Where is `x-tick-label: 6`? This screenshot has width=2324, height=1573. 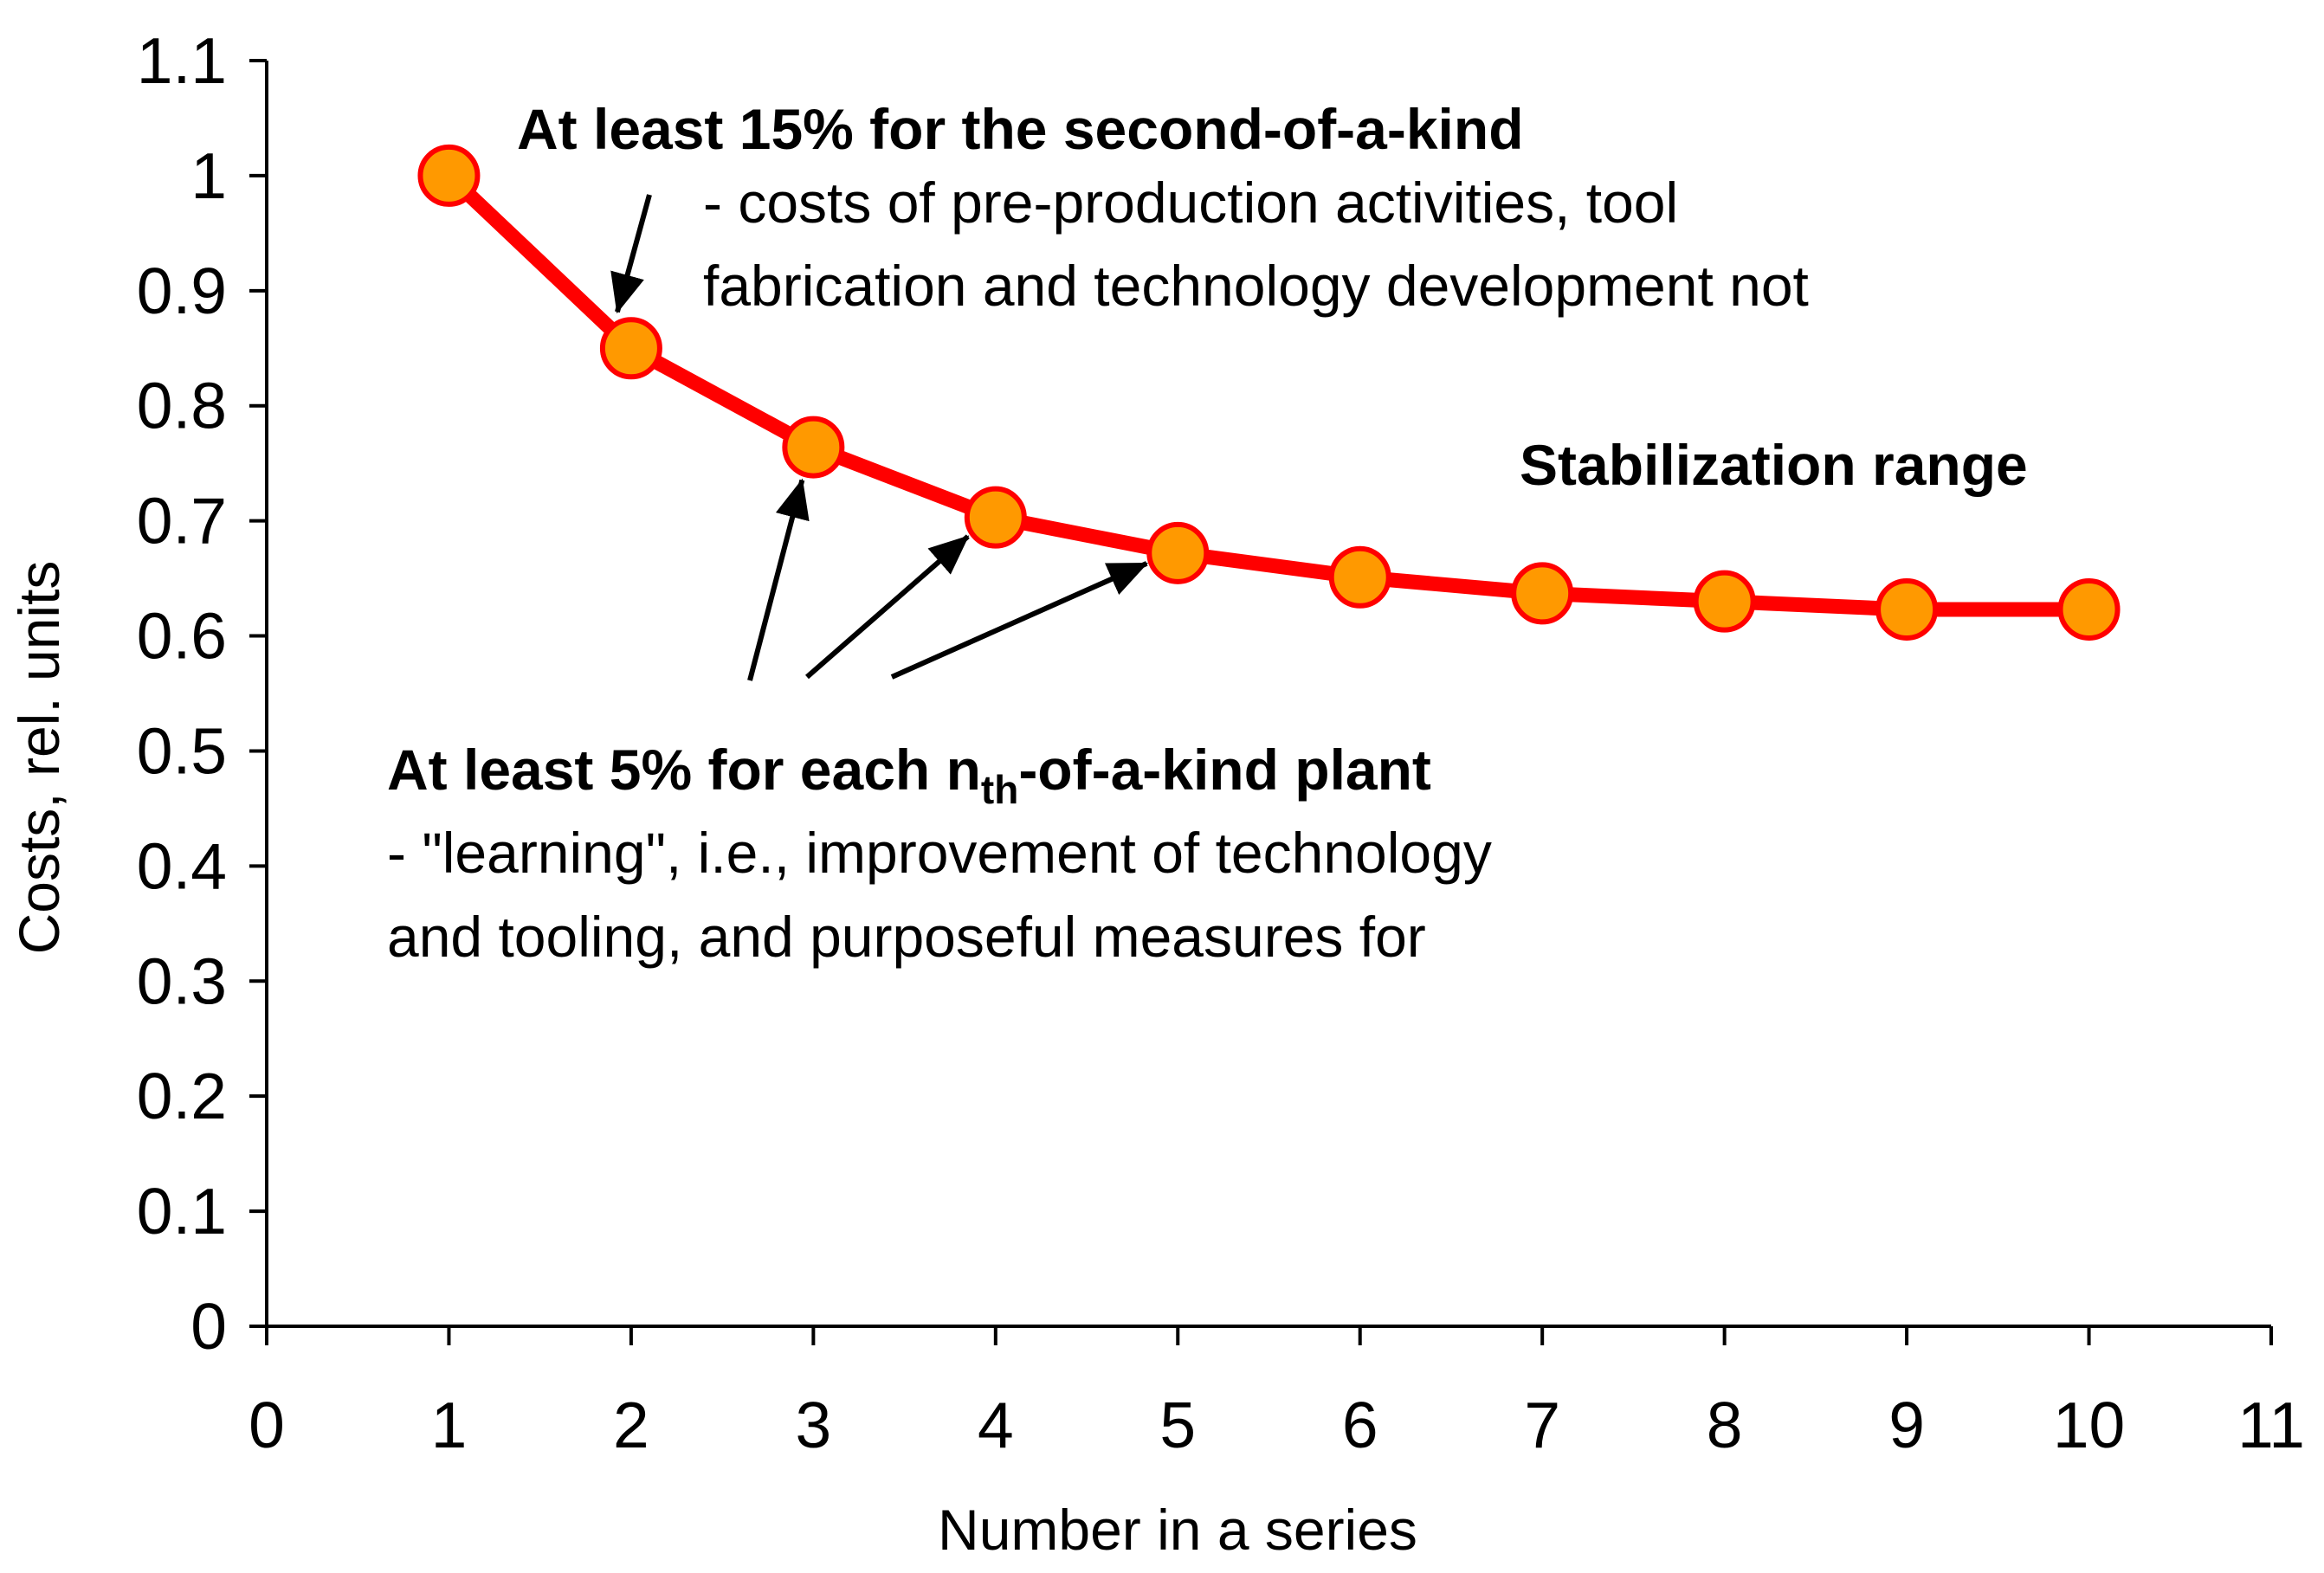
x-tick-label: 6 is located at coordinates (1360, 1425).